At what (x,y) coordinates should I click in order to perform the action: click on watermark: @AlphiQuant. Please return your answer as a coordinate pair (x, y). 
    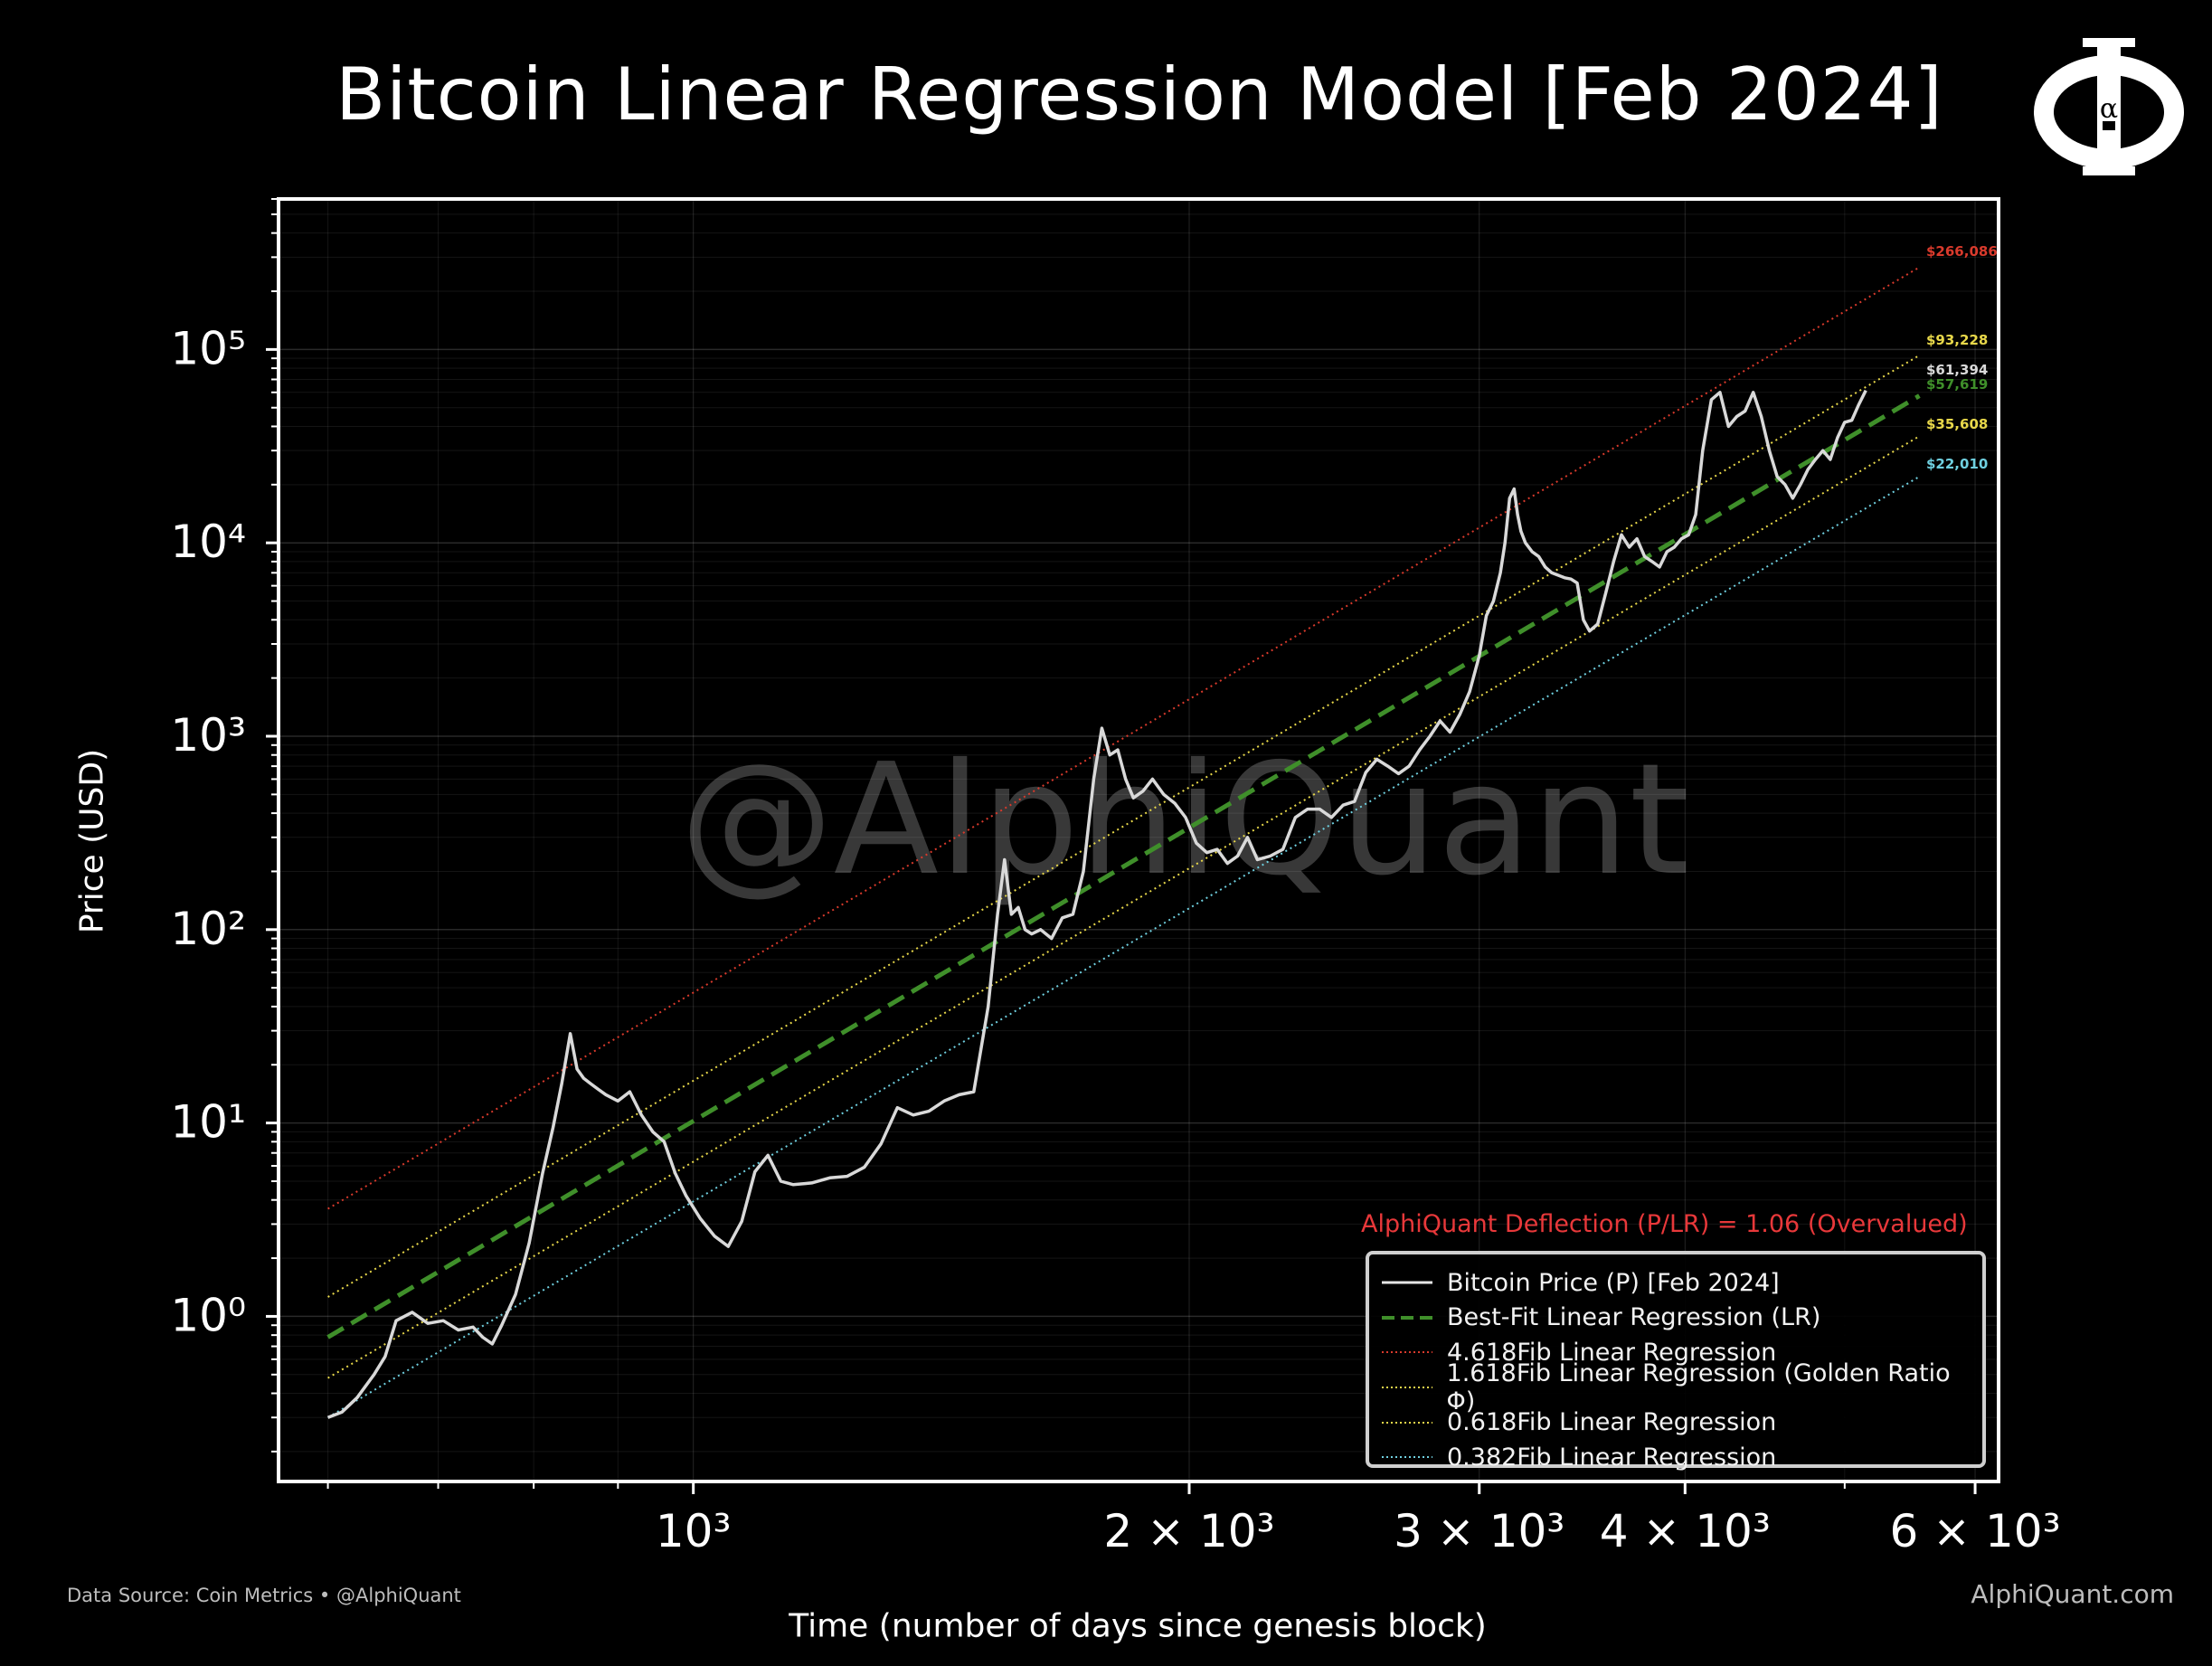
    Looking at the image, I should click on (1185, 820).